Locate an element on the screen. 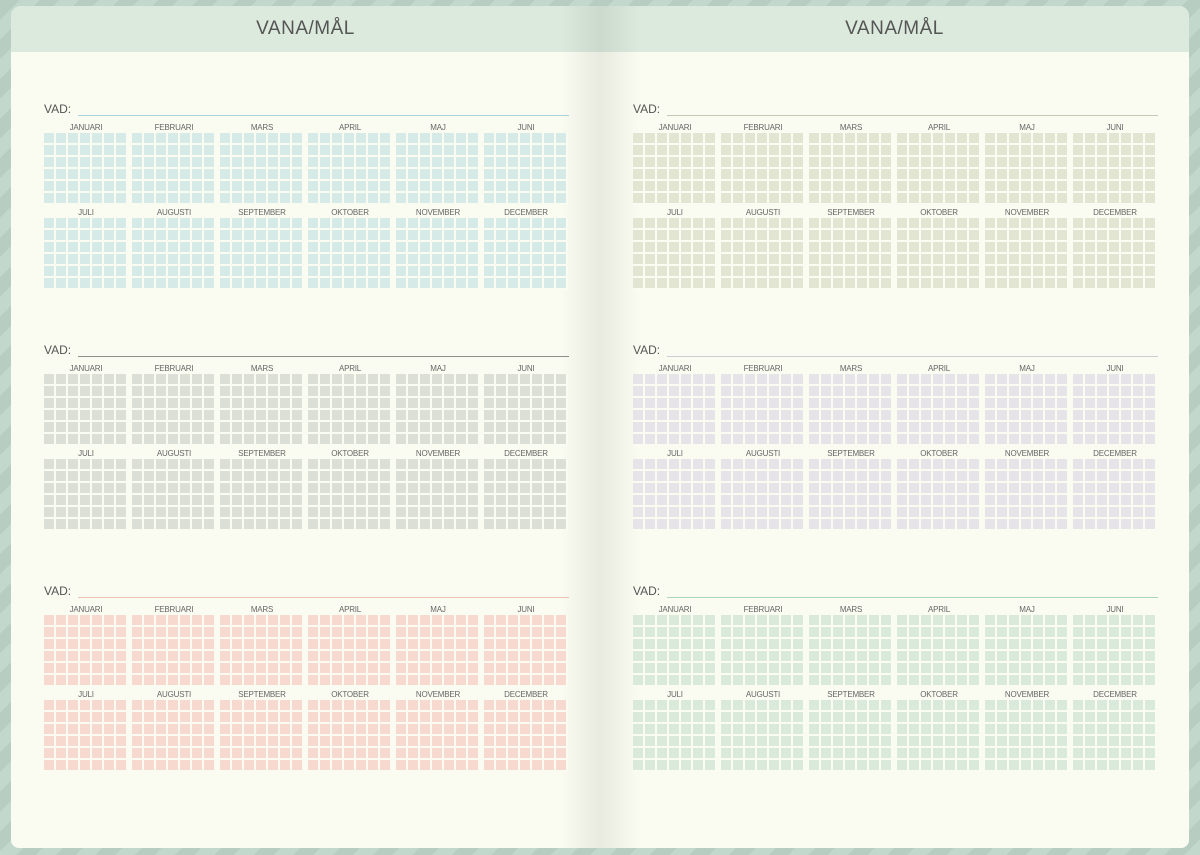 The width and height of the screenshot is (1200, 855). month-label: SEPTEMBER is located at coordinates (851, 694).